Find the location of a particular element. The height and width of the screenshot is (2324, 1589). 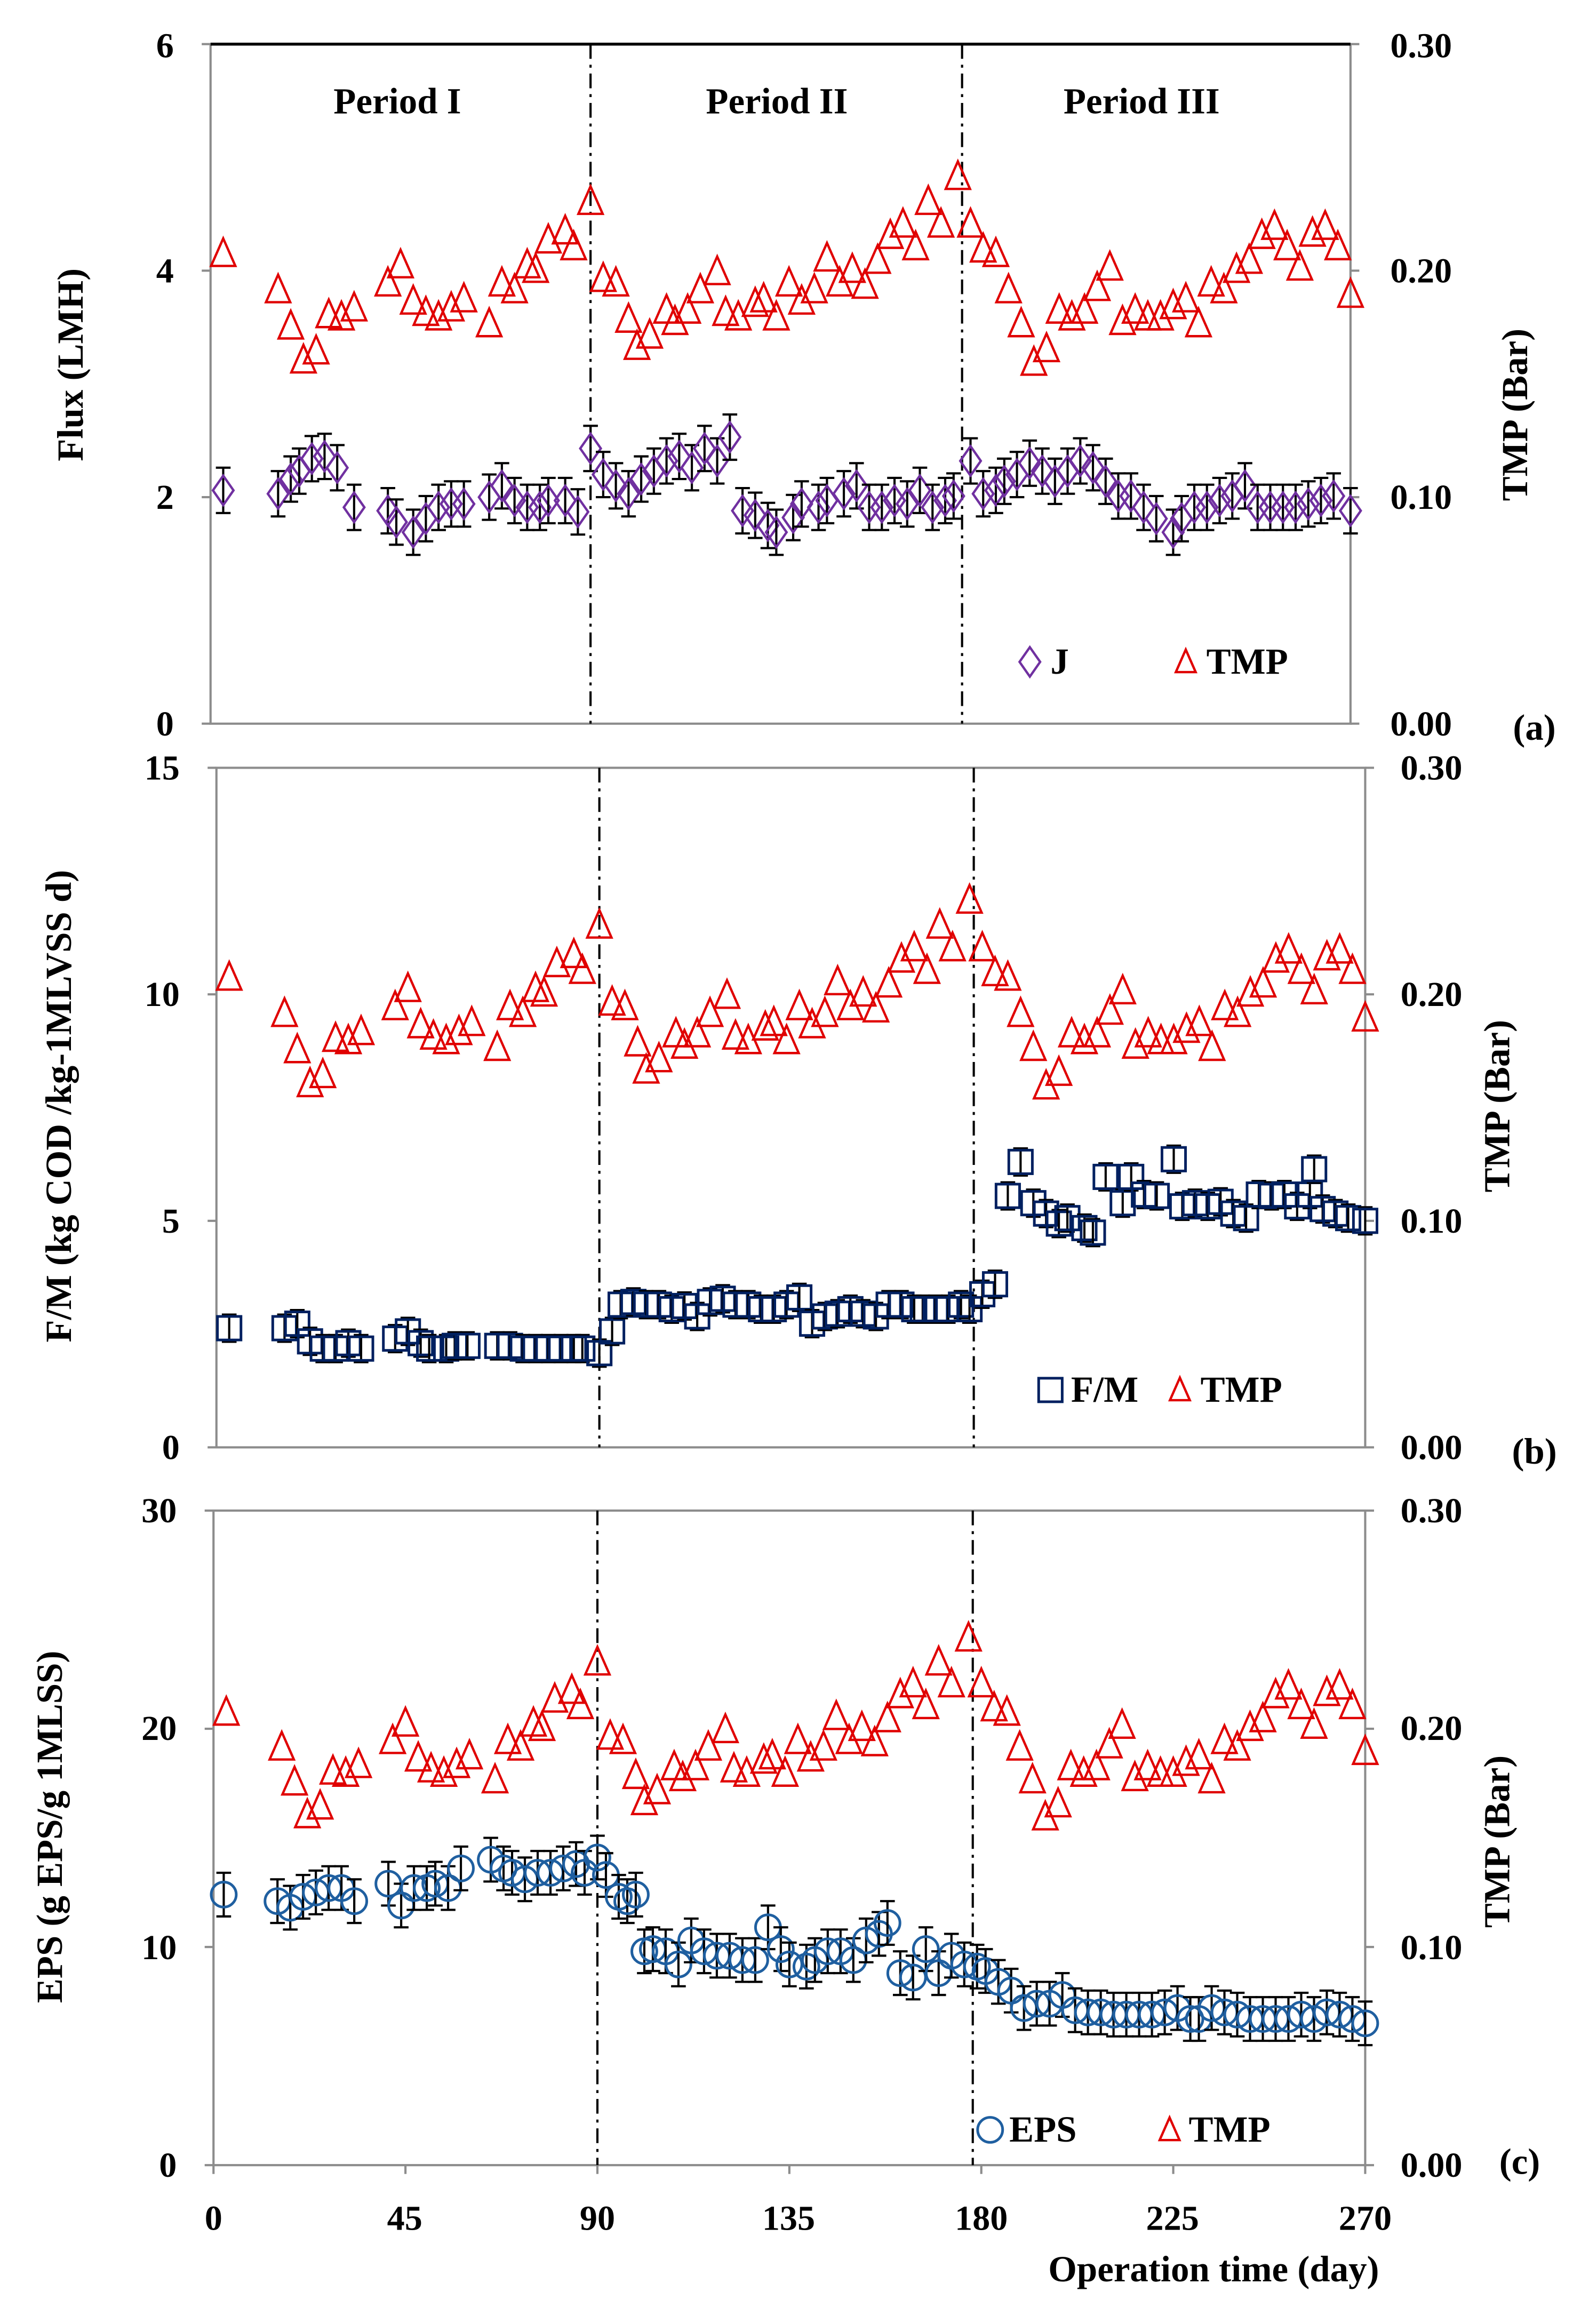

x-tick-label: 270 is located at coordinates (1365, 2218).